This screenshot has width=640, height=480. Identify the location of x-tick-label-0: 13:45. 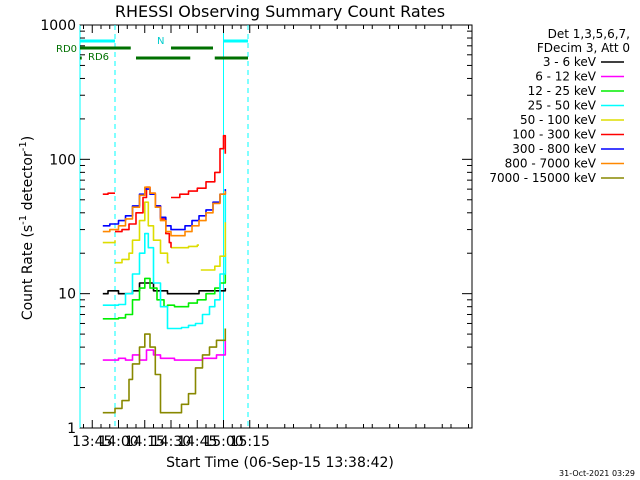
(92, 442).